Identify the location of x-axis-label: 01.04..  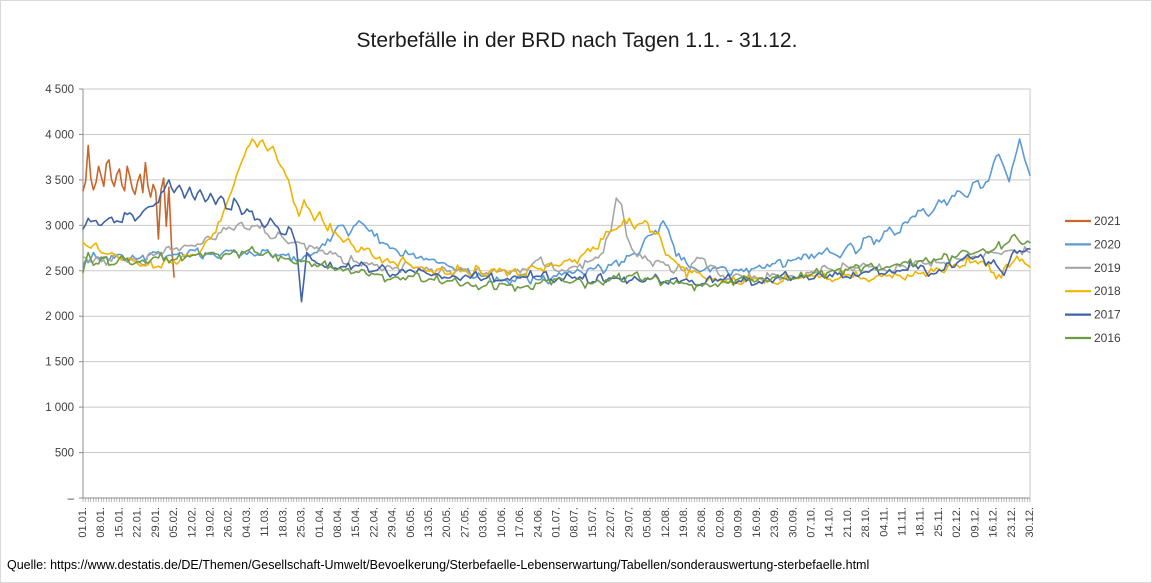
(320, 522).